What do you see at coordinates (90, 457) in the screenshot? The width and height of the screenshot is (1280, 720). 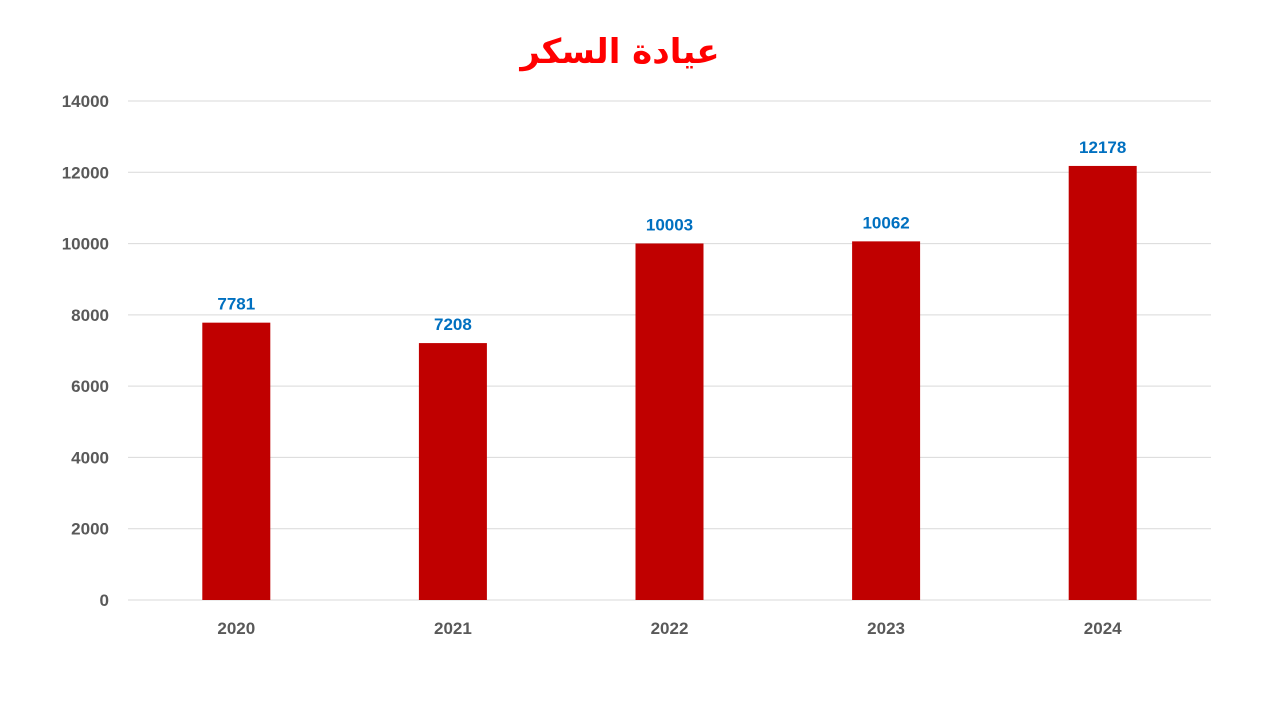 I see `y-tick-label: 4000` at bounding box center [90, 457].